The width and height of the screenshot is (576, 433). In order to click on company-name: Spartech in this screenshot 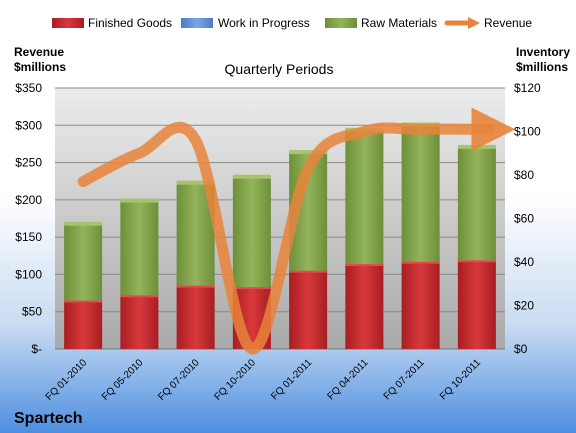, I will do `click(48, 418)`.